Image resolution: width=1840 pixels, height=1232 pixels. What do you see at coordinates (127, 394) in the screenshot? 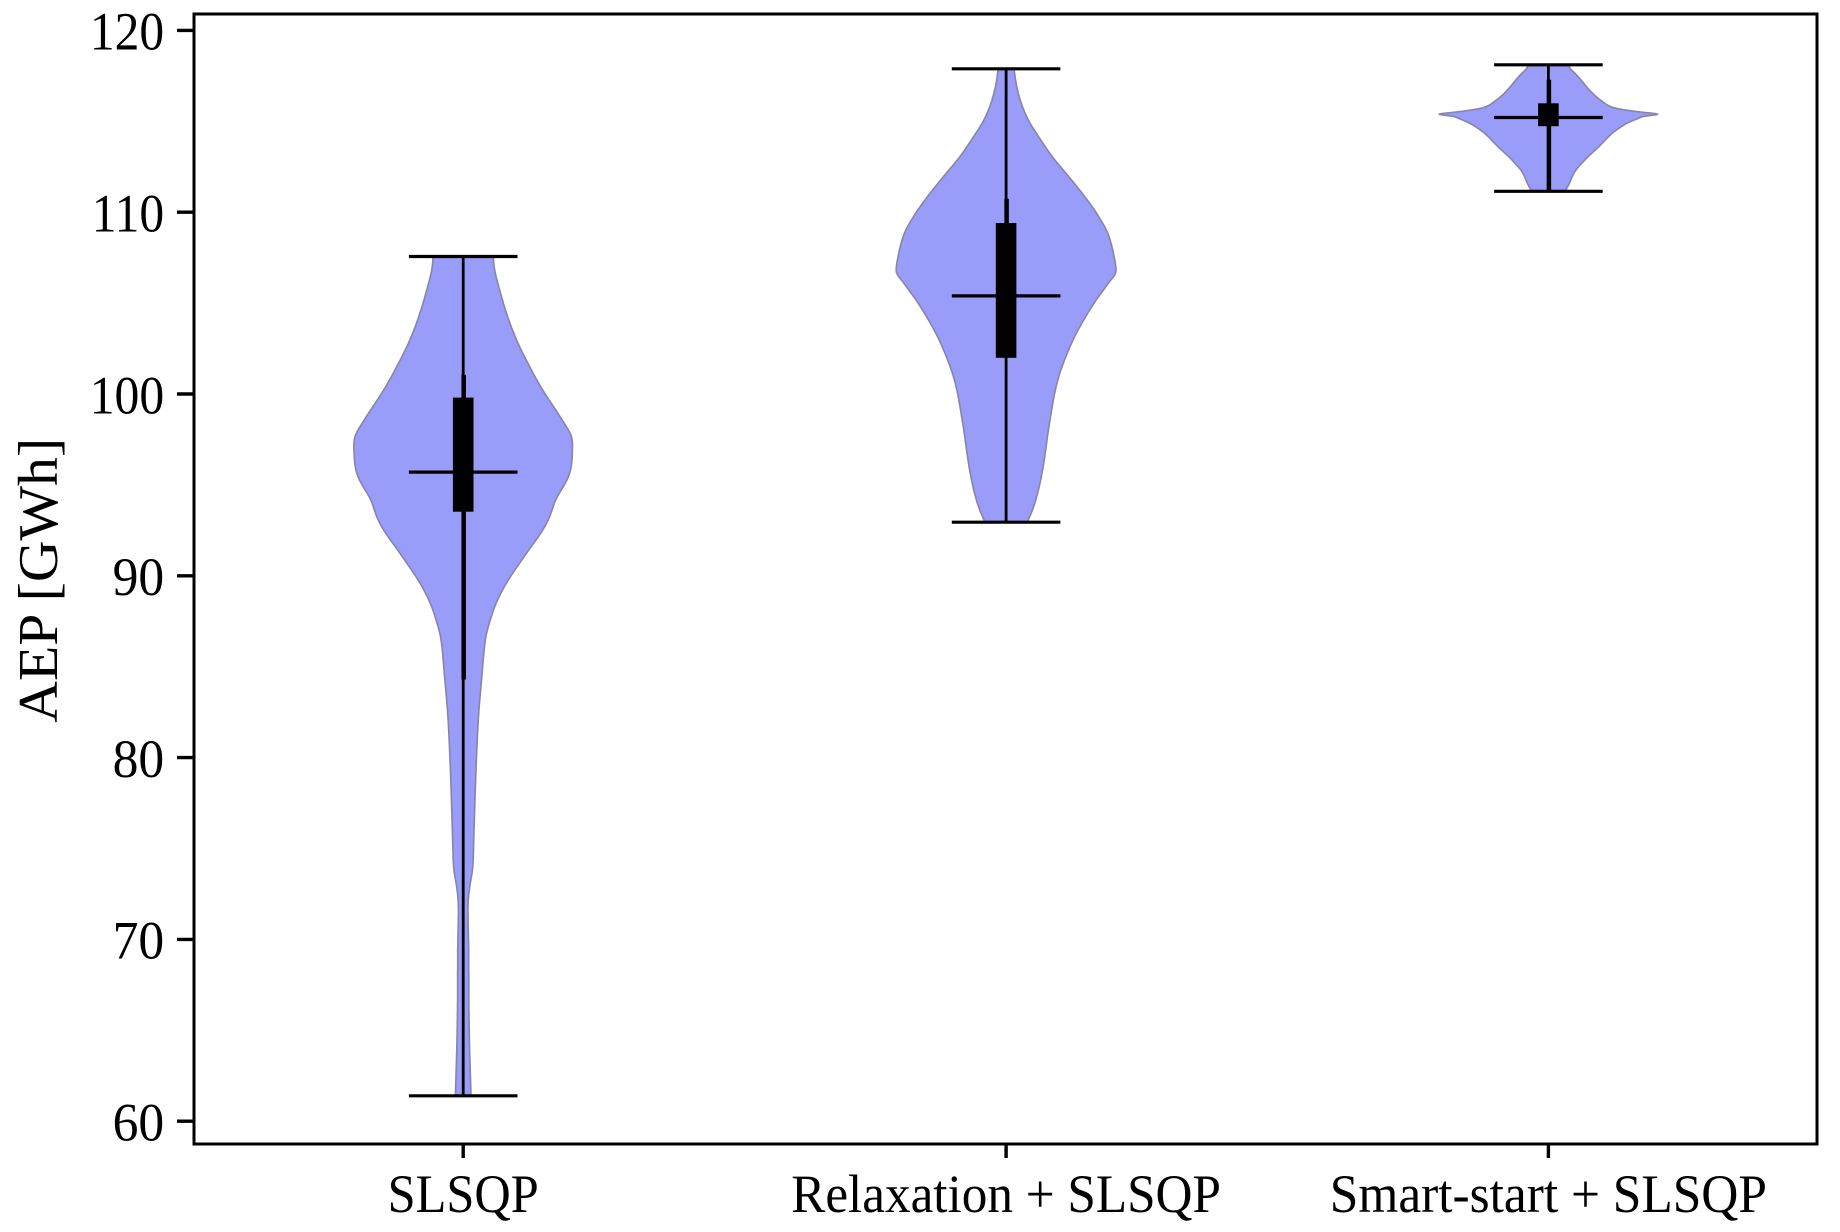
I see `svg-text: 100` at bounding box center [127, 394].